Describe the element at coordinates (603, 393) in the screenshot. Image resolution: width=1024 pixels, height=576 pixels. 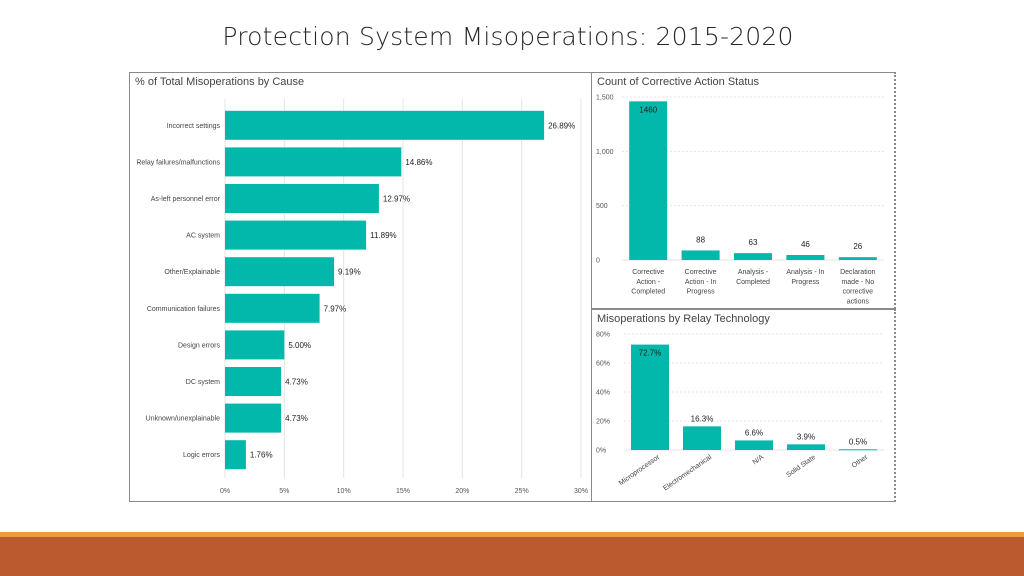
I see `relay-ytick-label: 40%` at that location.